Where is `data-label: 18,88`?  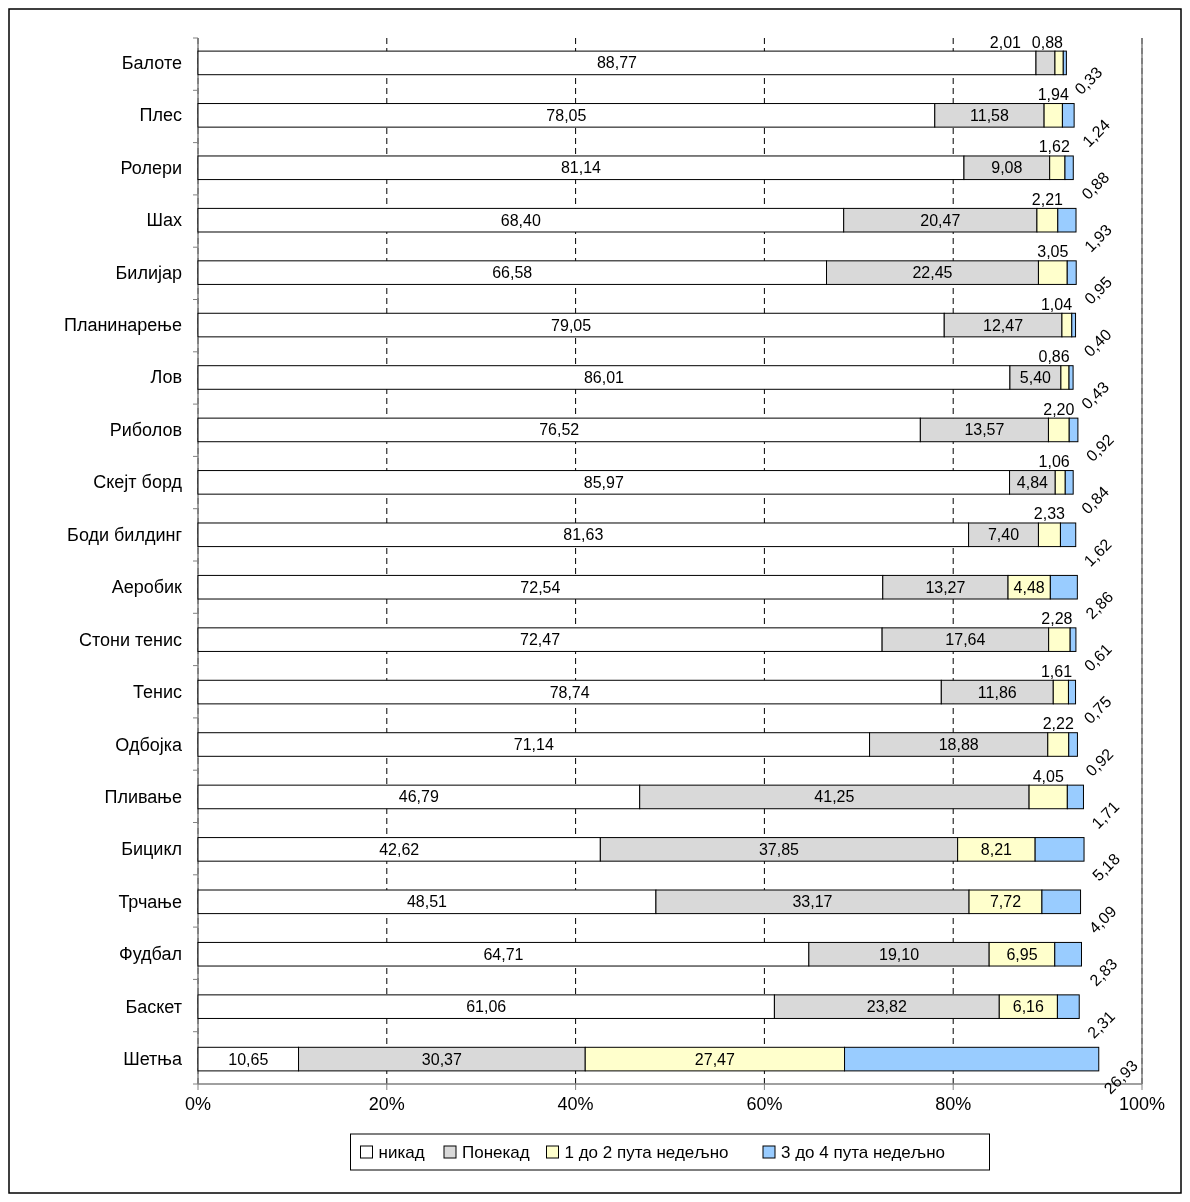 data-label: 18,88 is located at coordinates (958, 745).